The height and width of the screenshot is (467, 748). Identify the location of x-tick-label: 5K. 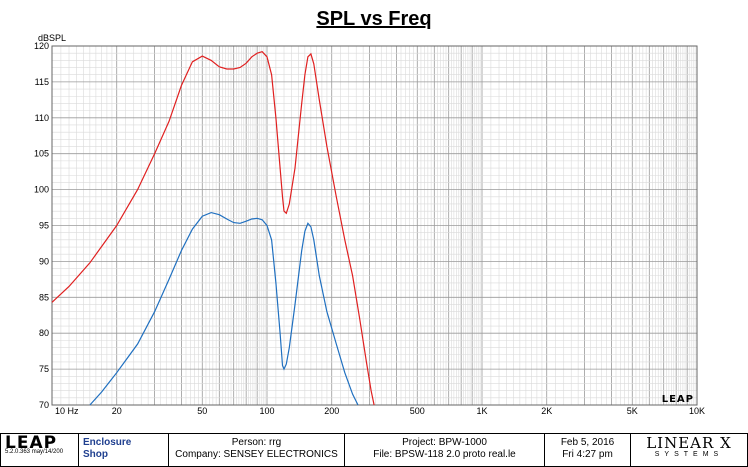
(632, 411).